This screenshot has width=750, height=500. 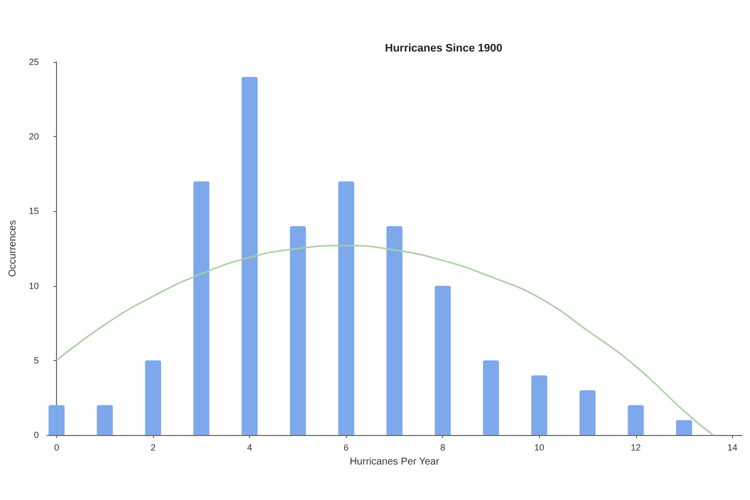 I want to click on y-tick-label: 10, so click(x=33, y=285).